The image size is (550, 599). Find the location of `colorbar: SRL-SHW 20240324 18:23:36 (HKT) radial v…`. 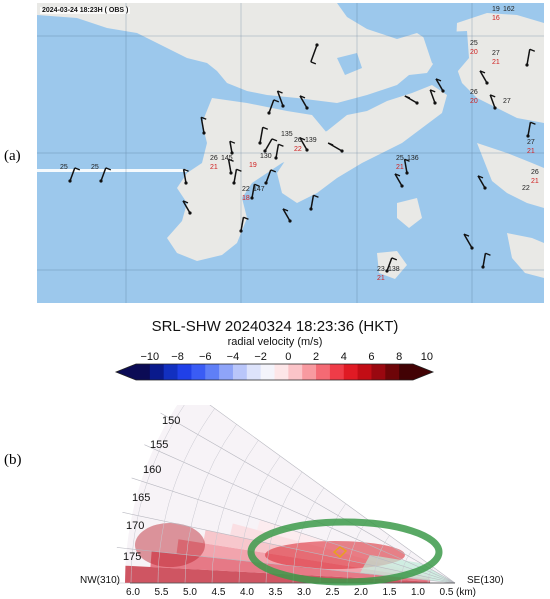

colorbar: SRL-SHW 20240324 18:23:36 (HKT) radial v… is located at coordinates (275, 353).